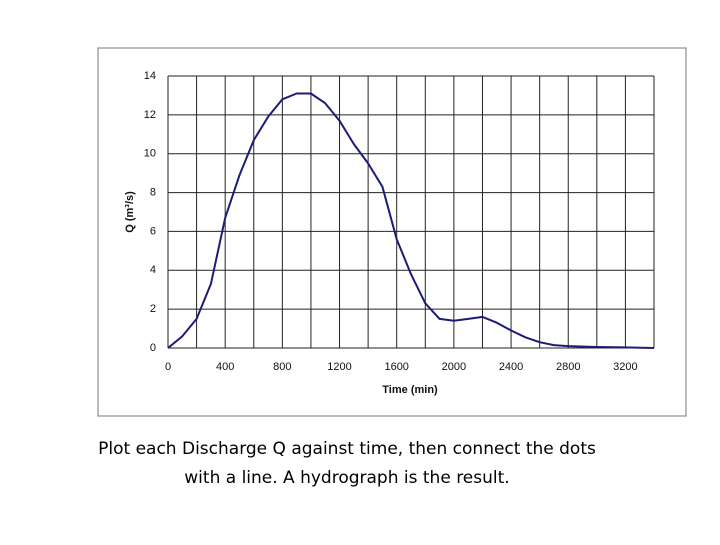  I want to click on x-axis-label: Time (min), so click(410, 390).